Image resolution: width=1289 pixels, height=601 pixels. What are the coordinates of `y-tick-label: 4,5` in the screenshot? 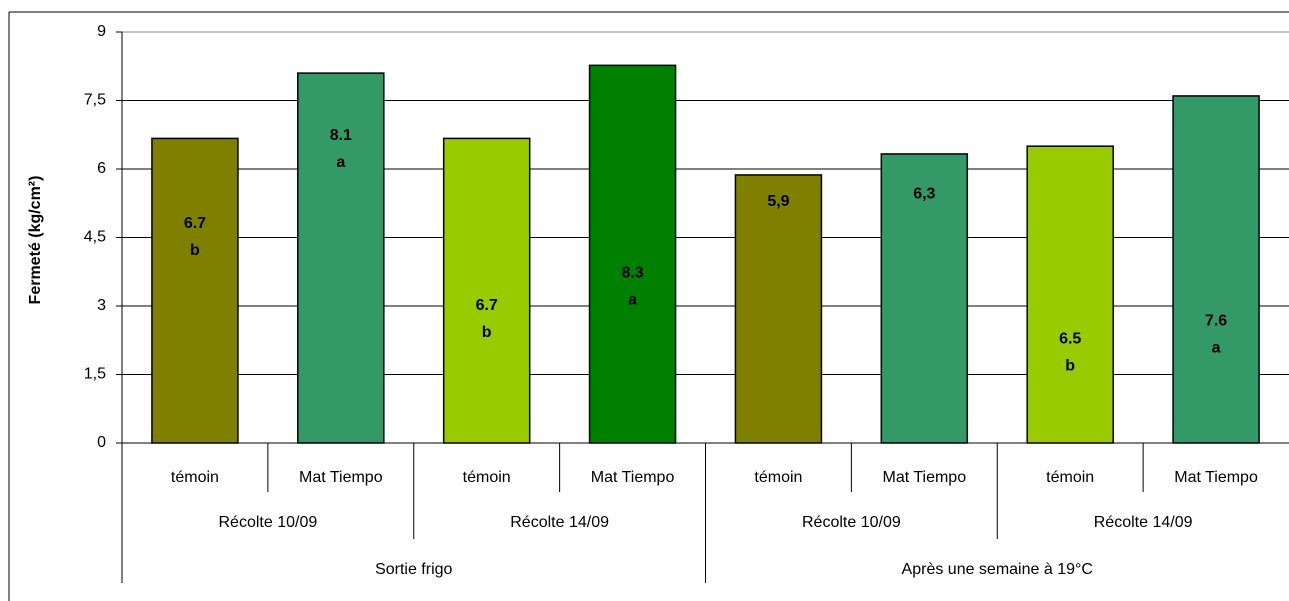 It's located at (95, 237).